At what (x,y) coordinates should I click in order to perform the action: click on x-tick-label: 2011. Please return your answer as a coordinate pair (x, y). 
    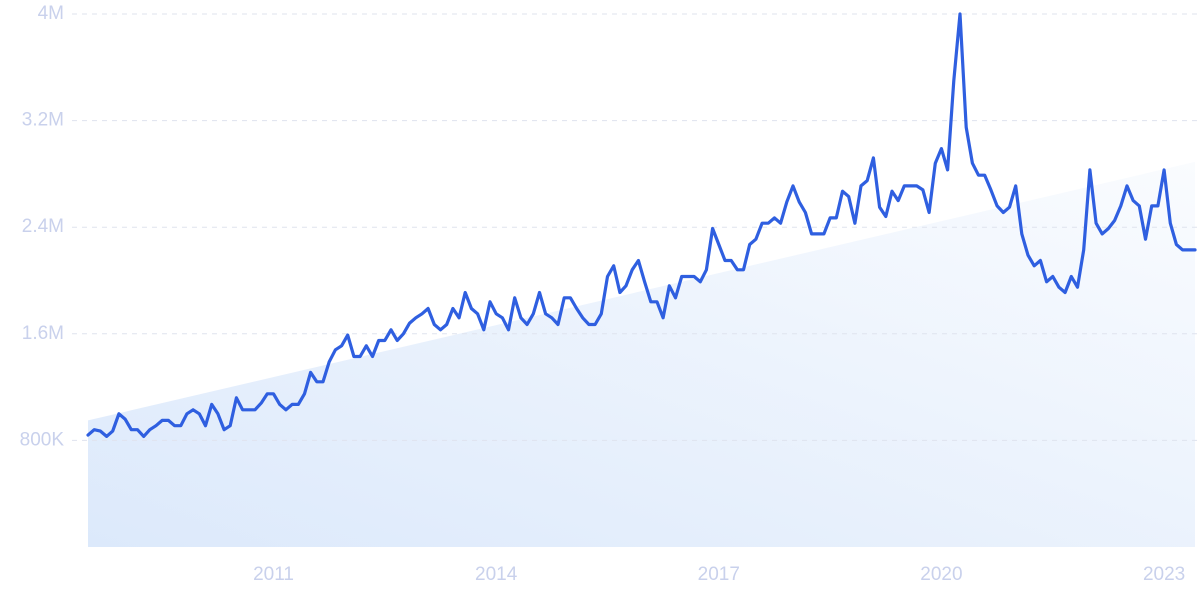
    Looking at the image, I should click on (273, 574).